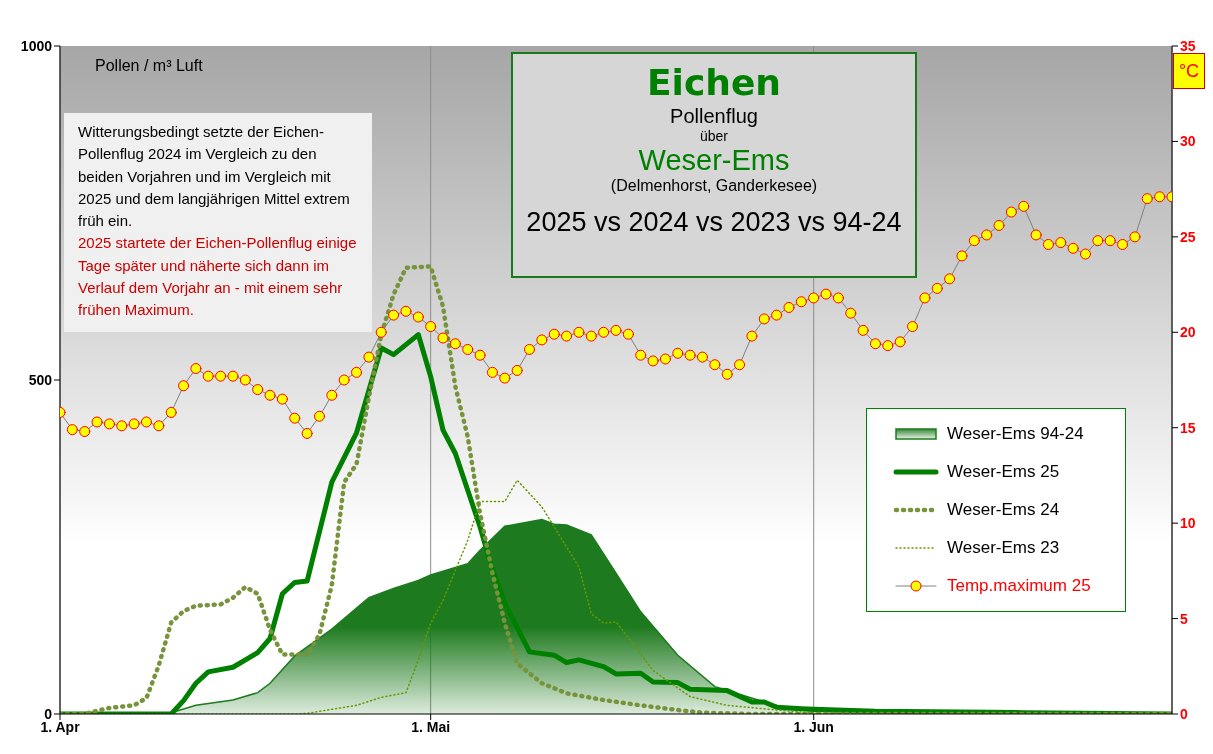 The width and height of the screenshot is (1213, 754). Describe the element at coordinates (1019, 586) in the screenshot. I see `legend-label: Temp.maximum 25` at that location.